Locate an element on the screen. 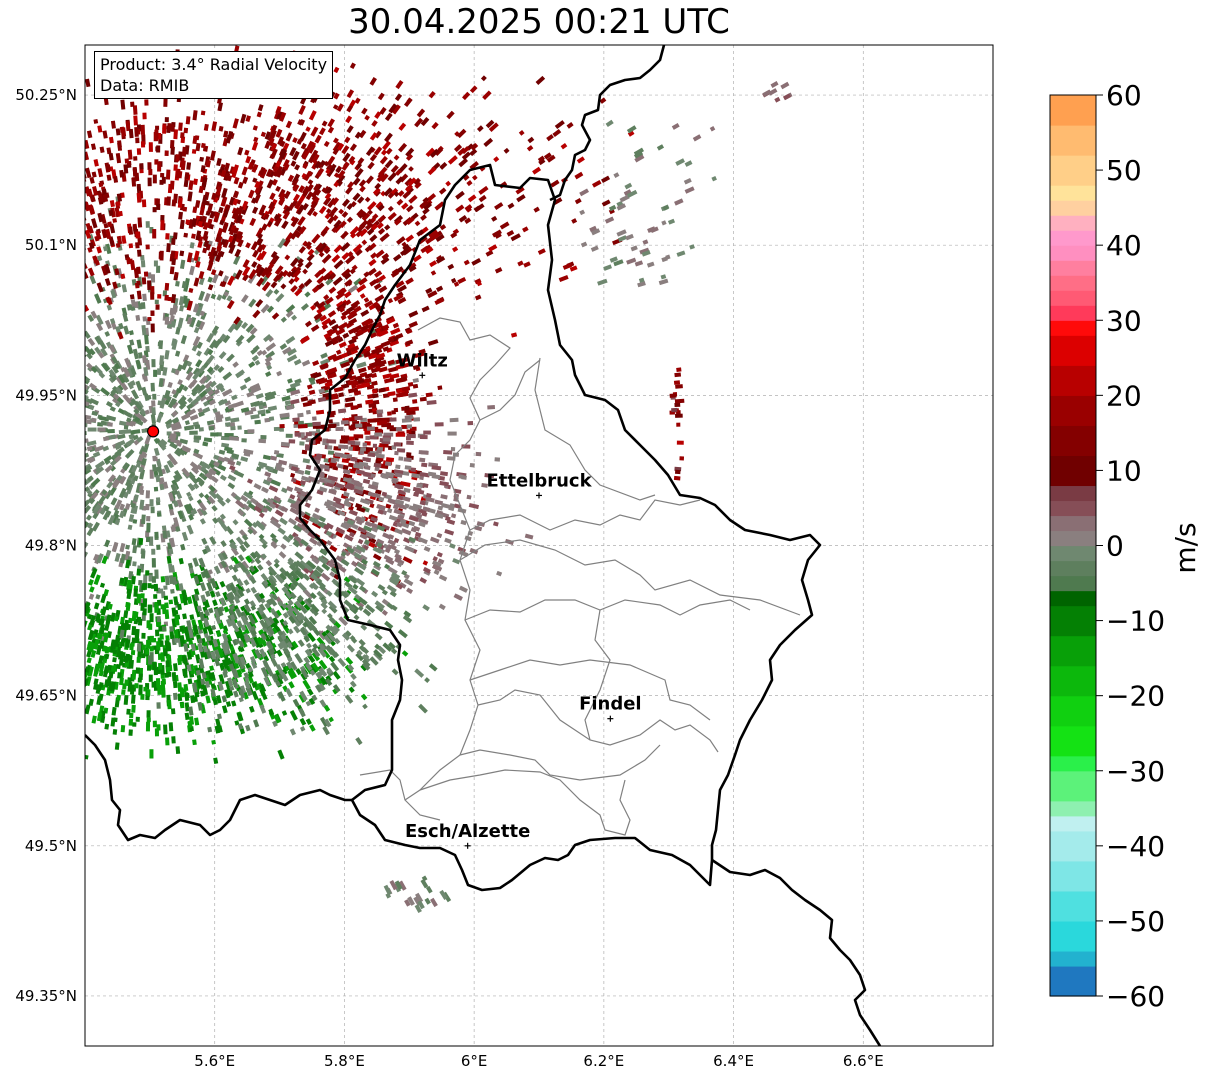 The width and height of the screenshot is (1207, 1081). colorbar-unit-label: m/s is located at coordinates (1185, 547).